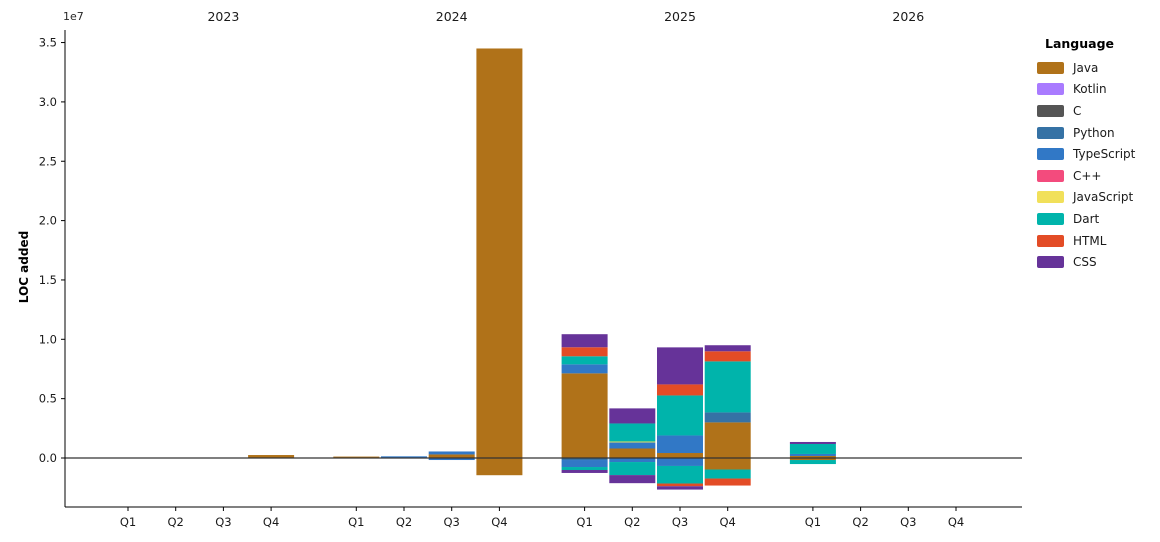 The width and height of the screenshot is (1160, 542). Describe the element at coordinates (452, 522) in the screenshot. I see `x-tick-label-2024-q3: Q3` at that location.